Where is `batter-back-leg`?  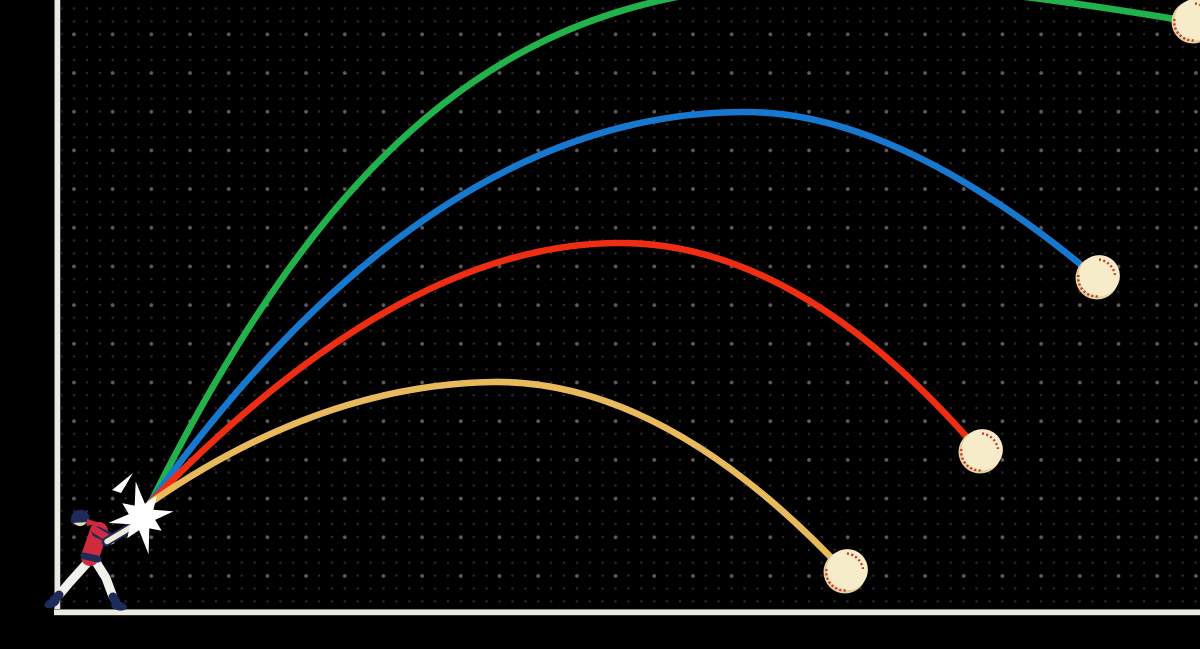 batter-back-leg is located at coordinates (73, 578).